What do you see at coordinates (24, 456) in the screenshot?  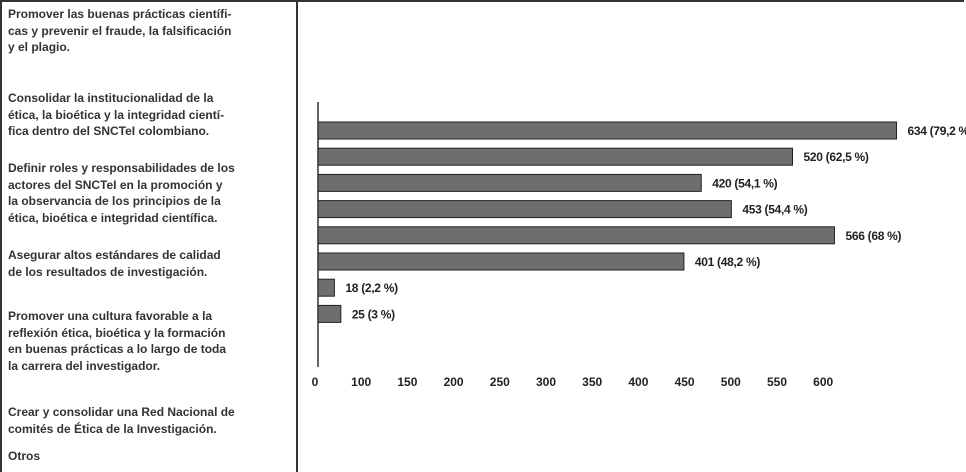 I see `category-label: Otros` at bounding box center [24, 456].